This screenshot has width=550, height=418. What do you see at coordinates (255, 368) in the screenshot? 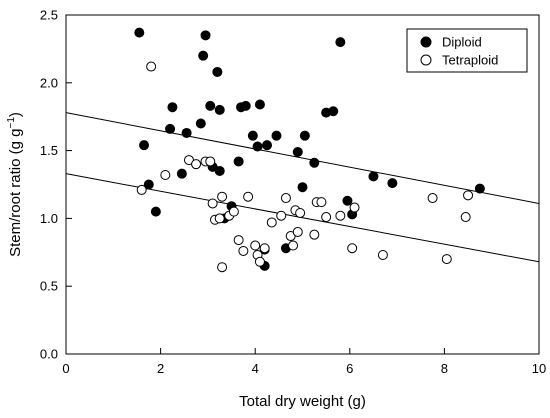
I see `x-tick-label-2: 4` at bounding box center [255, 368].